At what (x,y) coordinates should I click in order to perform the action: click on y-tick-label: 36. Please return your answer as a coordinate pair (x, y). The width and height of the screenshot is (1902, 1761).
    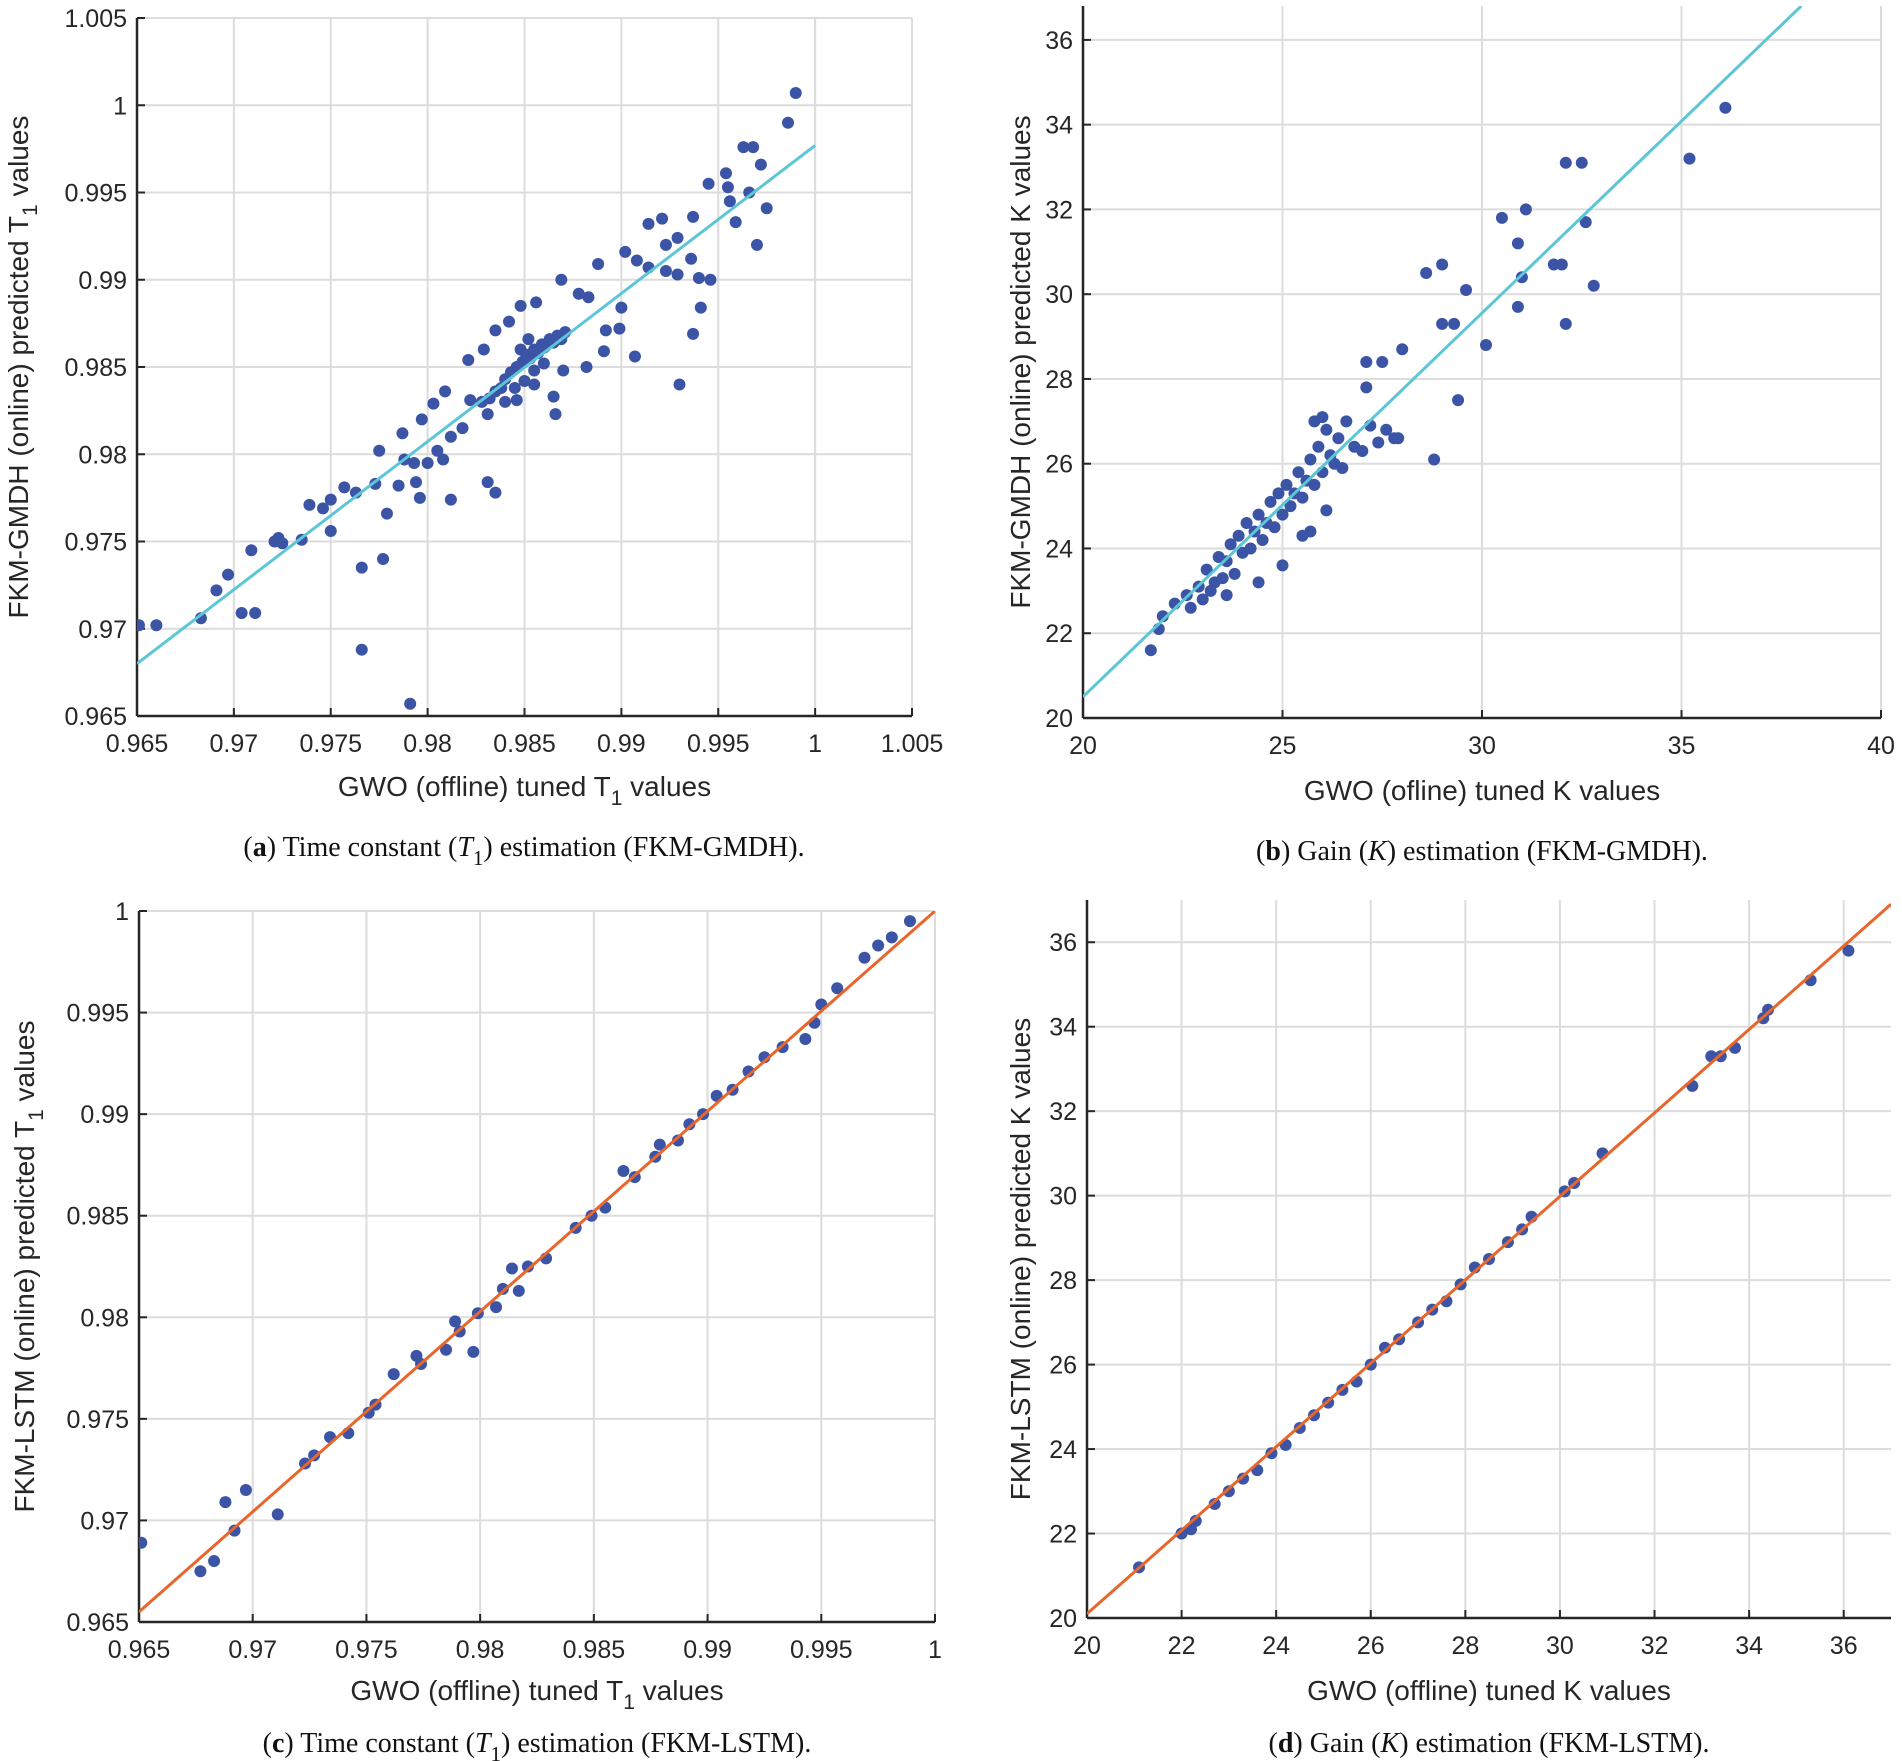
    Looking at the image, I should click on (1059, 41).